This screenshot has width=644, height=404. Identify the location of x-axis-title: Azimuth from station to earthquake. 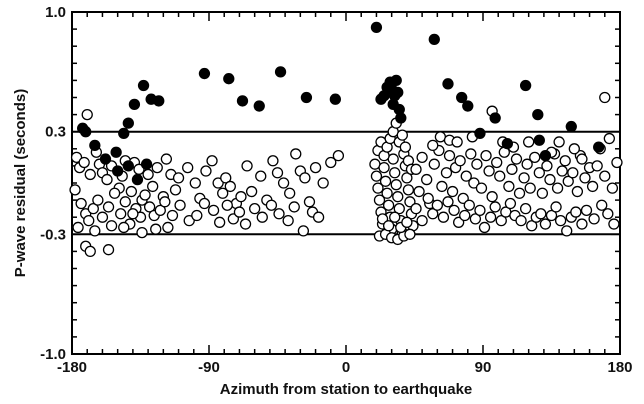
(346, 389).